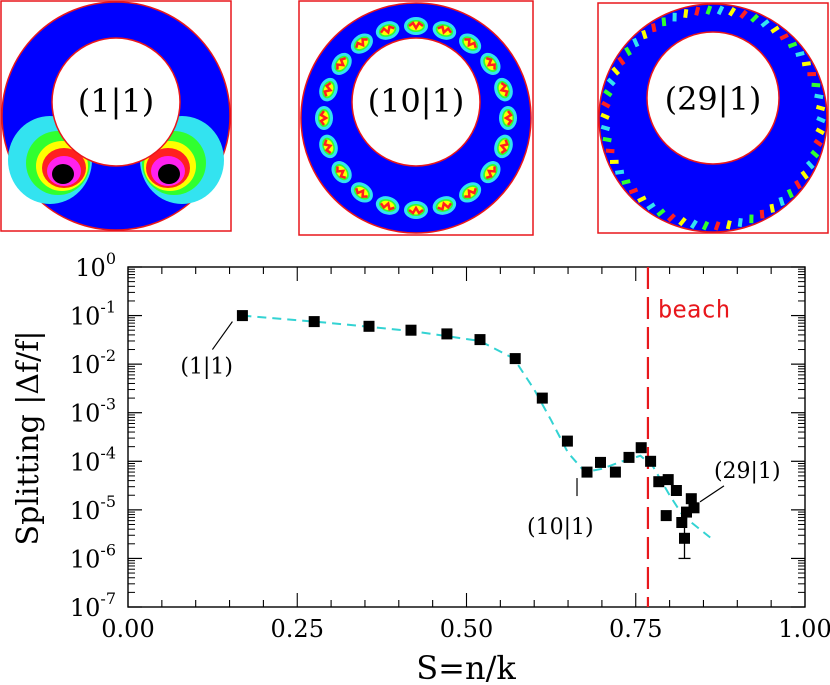  Describe the element at coordinates (297, 629) in the screenshot. I see `x-tick-label: 0.25` at that location.